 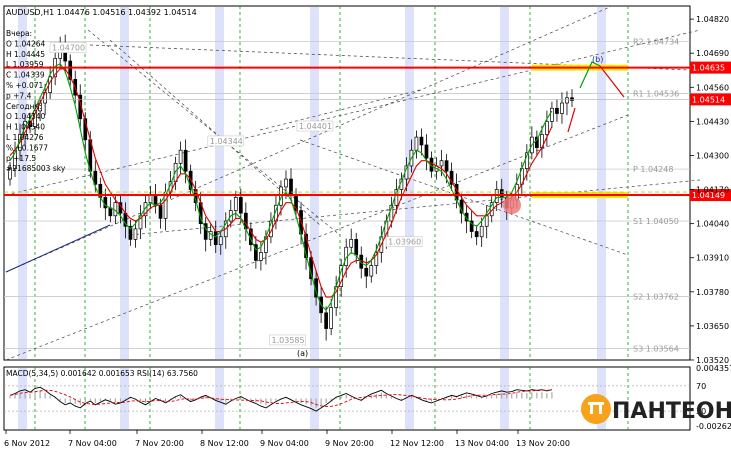 What do you see at coordinates (656, 221) in the screenshot?
I see `pivot-label-S1: S1 1.04050` at bounding box center [656, 221].